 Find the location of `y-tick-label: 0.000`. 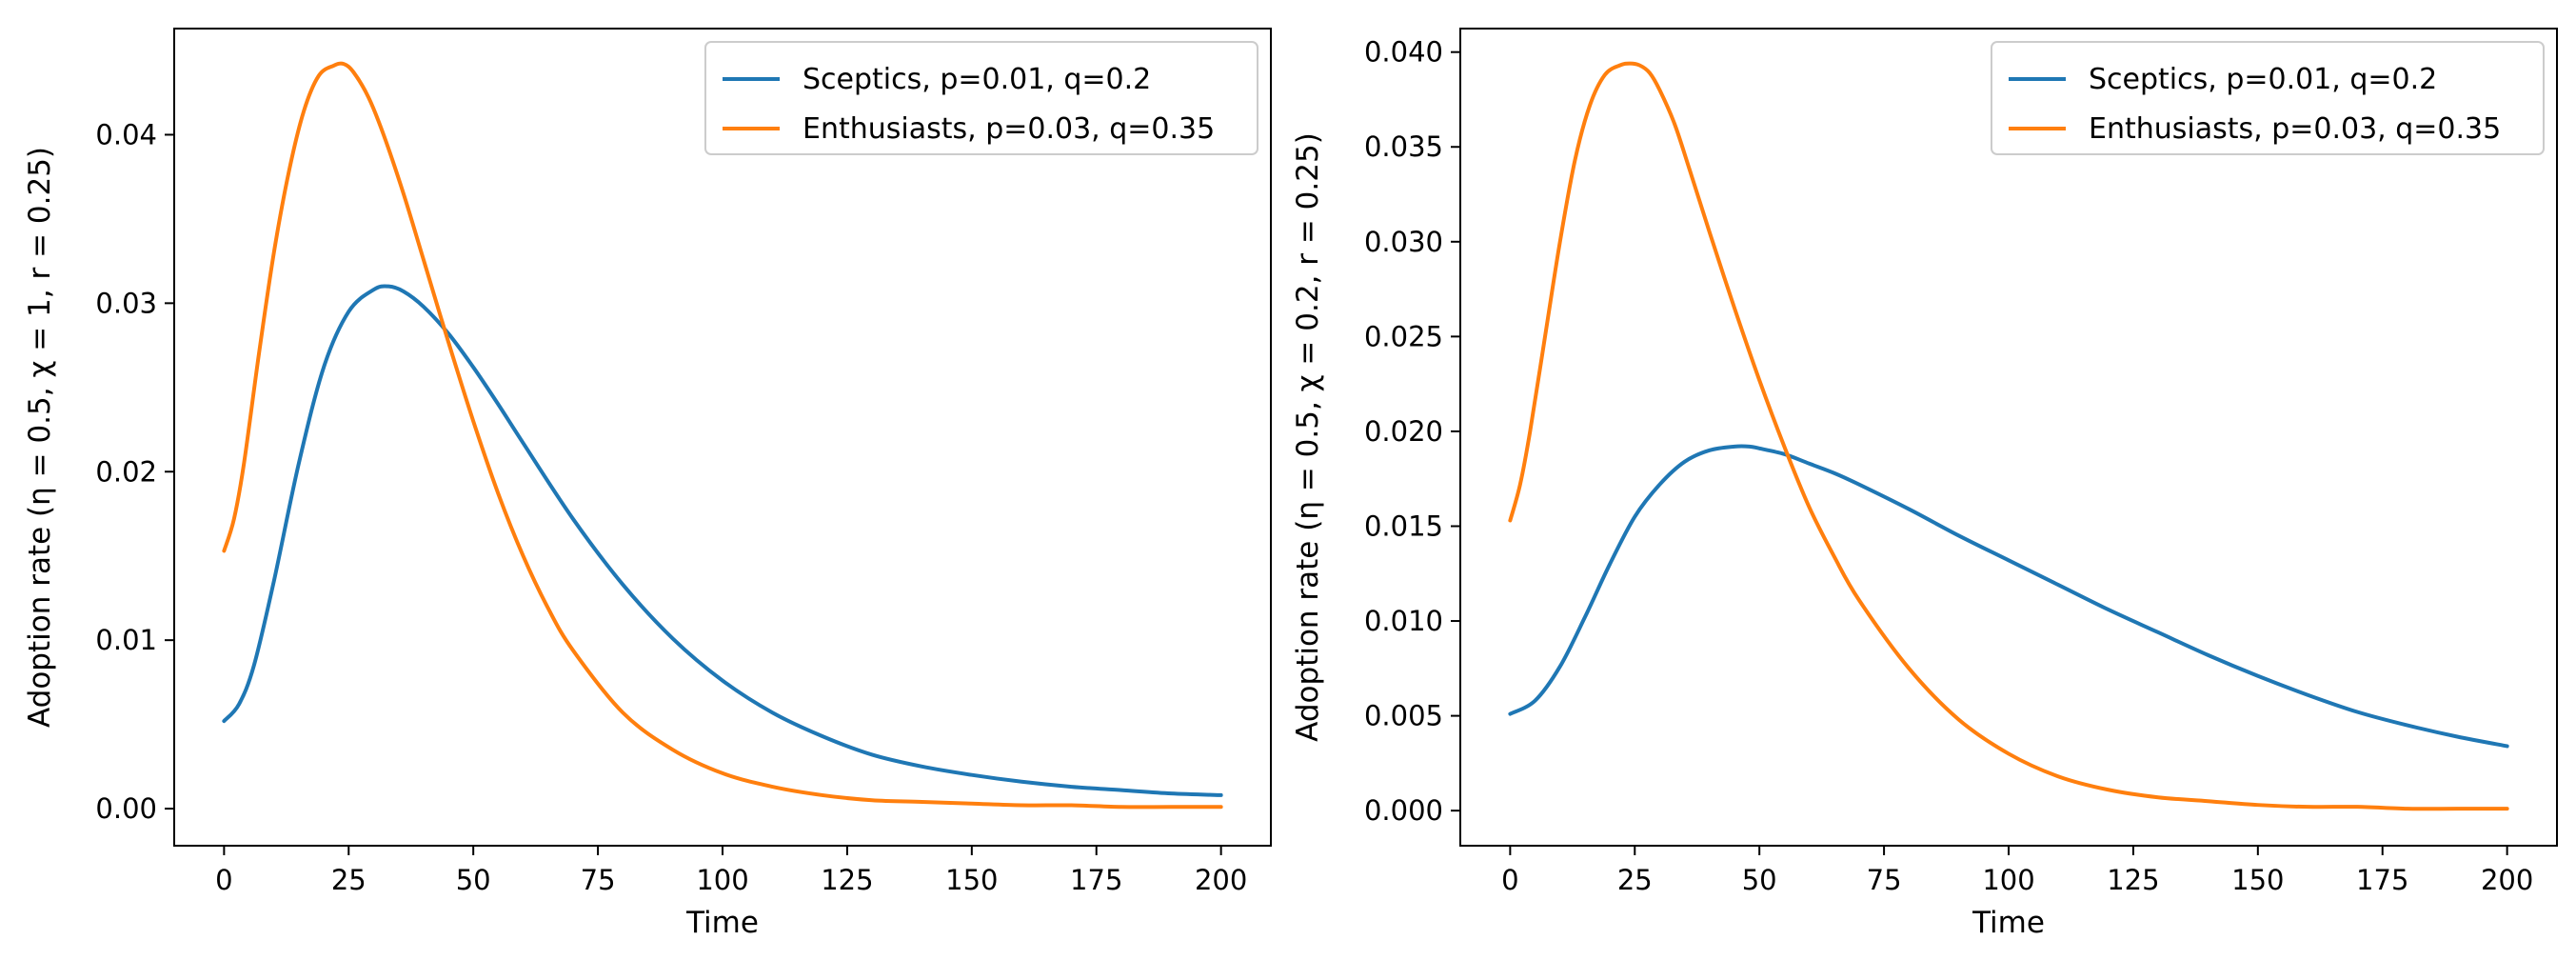

y-tick-label: 0.000 is located at coordinates (1403, 810).